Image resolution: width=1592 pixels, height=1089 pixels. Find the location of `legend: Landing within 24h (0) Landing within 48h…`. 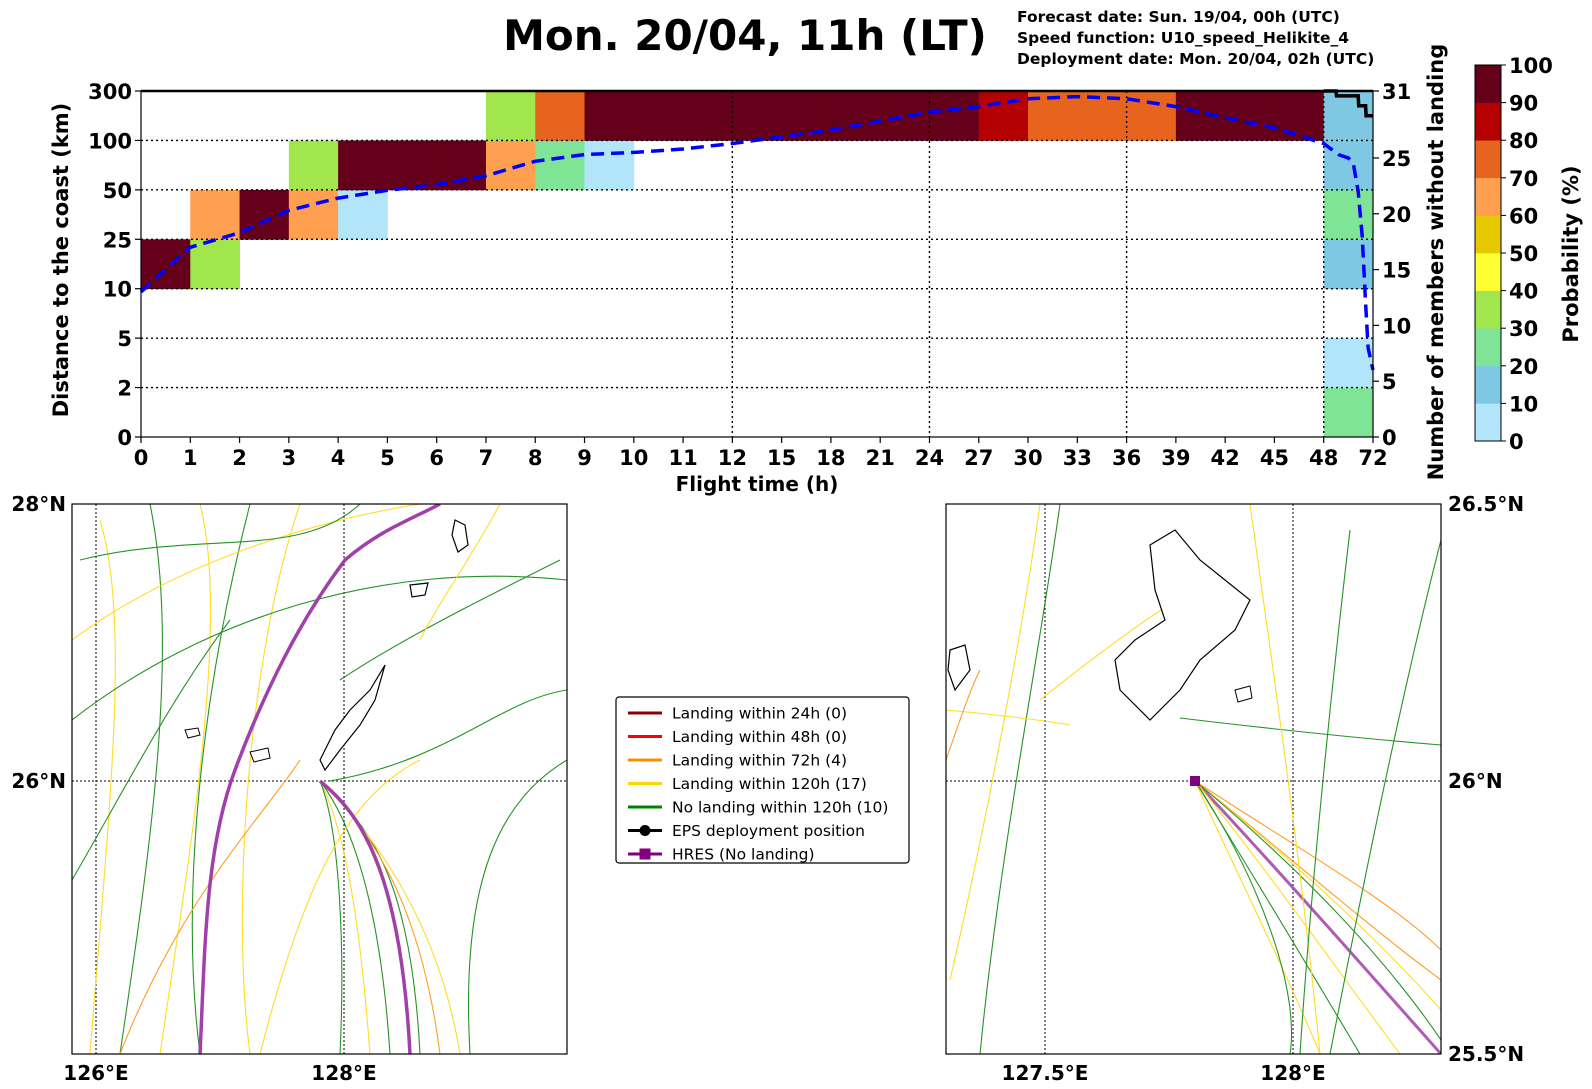

legend: Landing within 24h (0) Landing within 48h… is located at coordinates (762, 780).